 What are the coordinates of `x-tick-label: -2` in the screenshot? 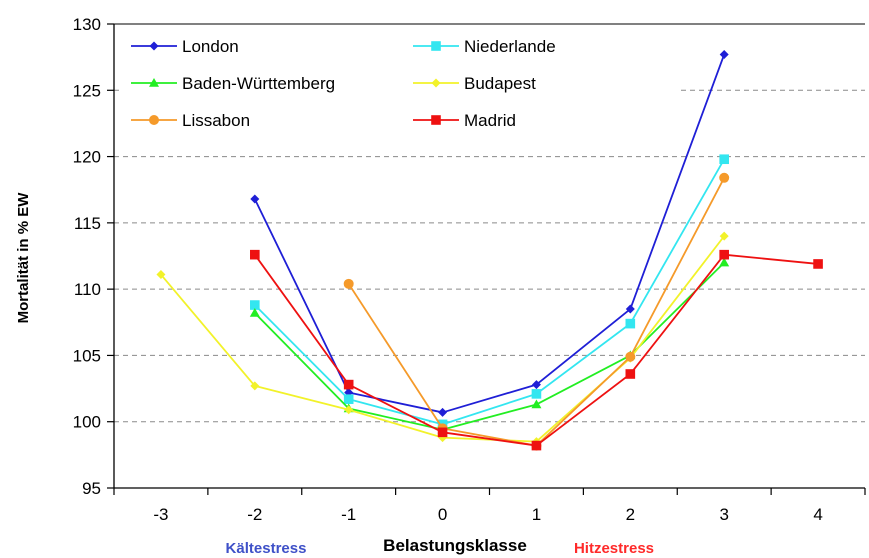 It's located at (254, 514).